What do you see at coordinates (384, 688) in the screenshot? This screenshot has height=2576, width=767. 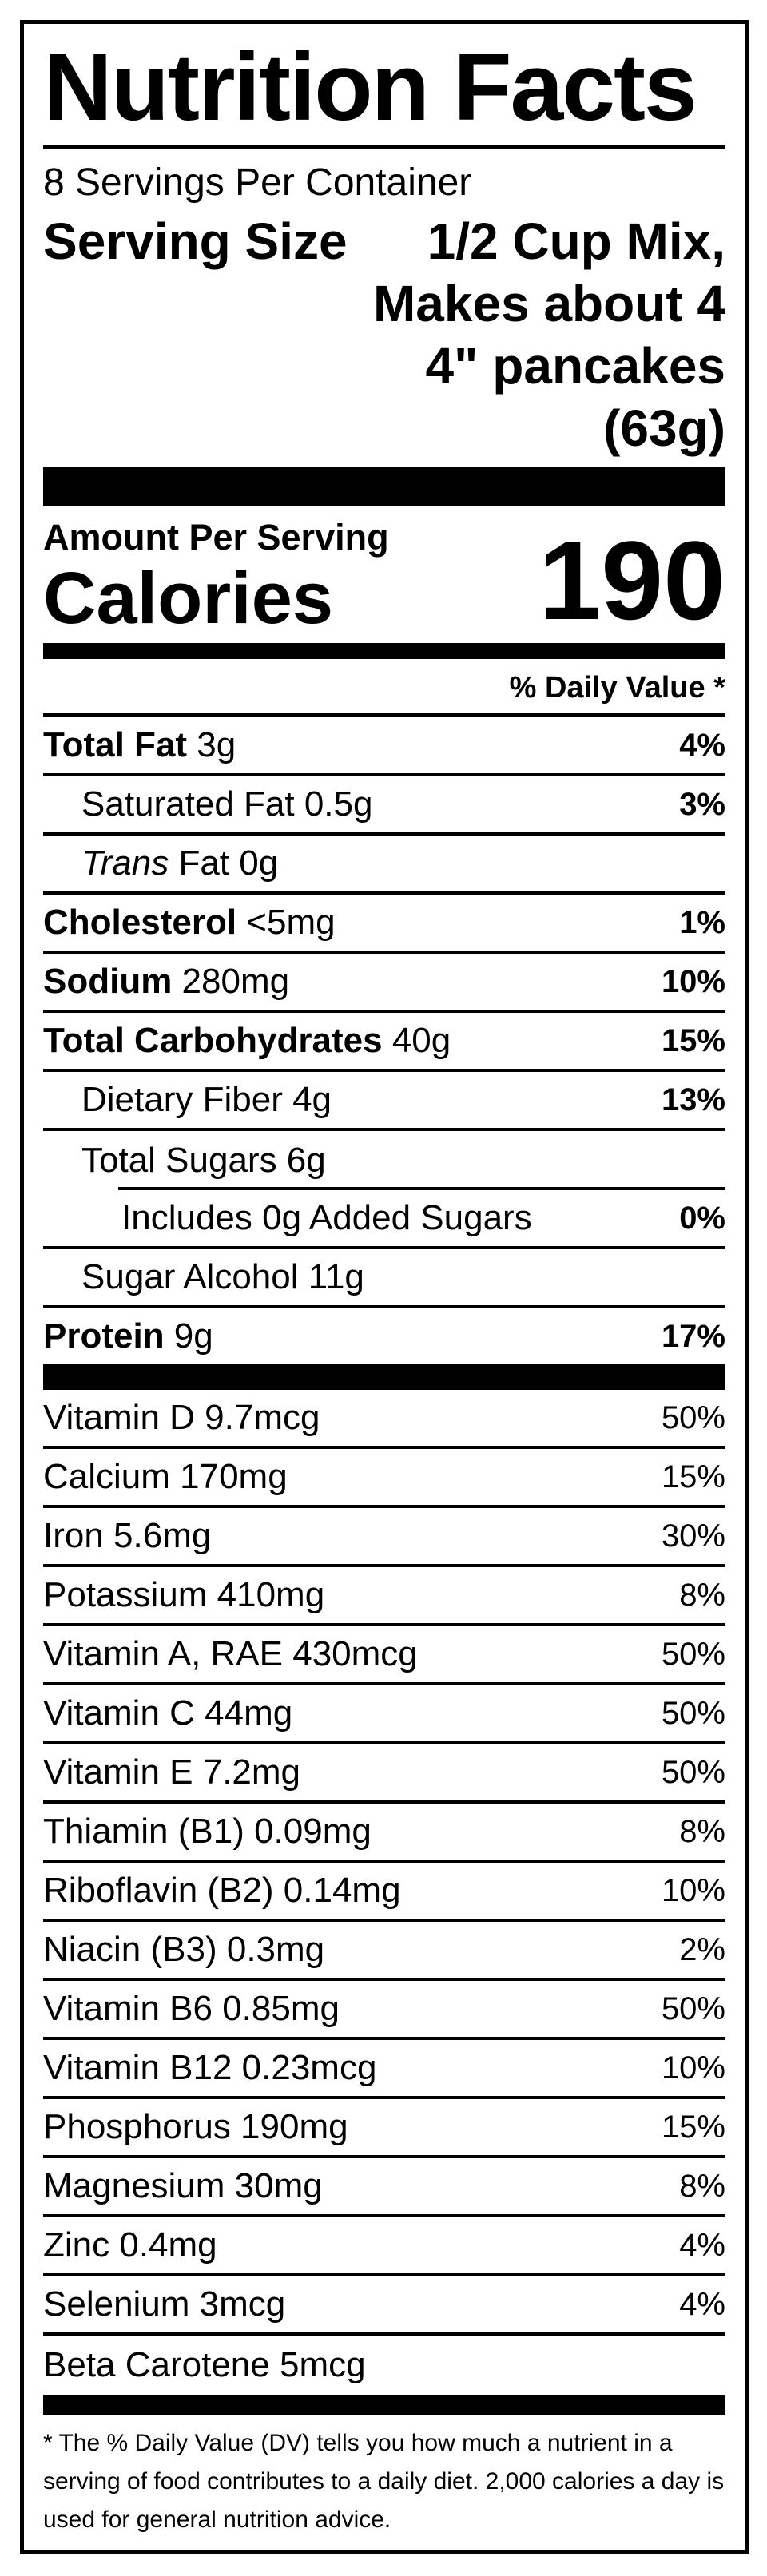 I see `daily-value-header: % Daily Value *` at bounding box center [384, 688].